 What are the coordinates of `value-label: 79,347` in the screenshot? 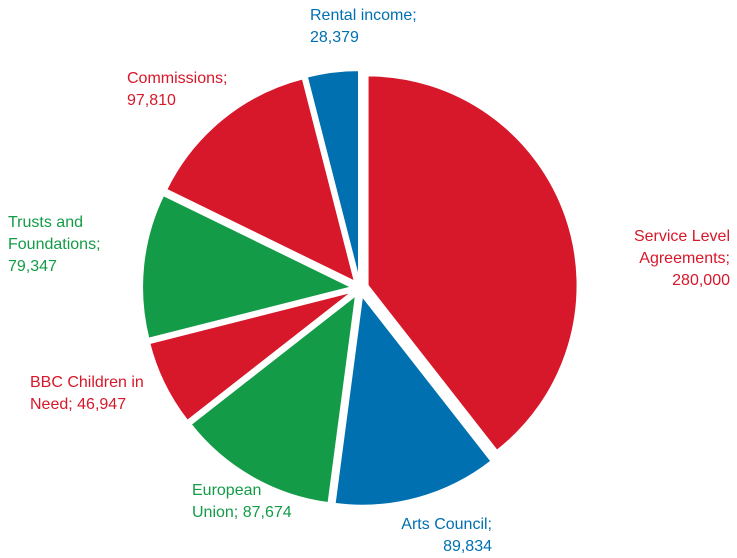 It's located at (32, 266).